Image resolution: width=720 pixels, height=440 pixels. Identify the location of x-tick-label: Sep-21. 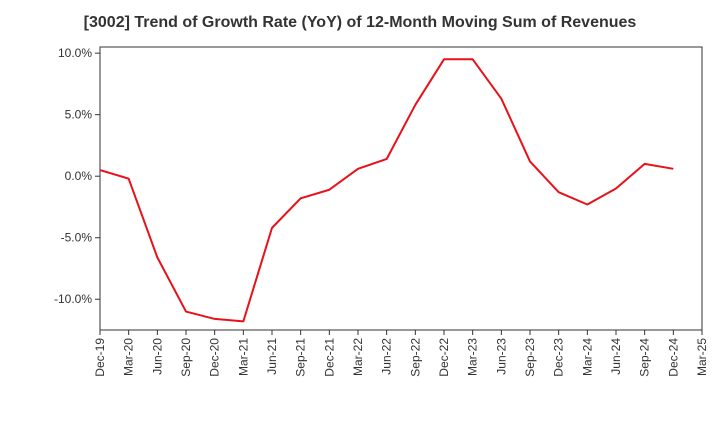
(301, 357).